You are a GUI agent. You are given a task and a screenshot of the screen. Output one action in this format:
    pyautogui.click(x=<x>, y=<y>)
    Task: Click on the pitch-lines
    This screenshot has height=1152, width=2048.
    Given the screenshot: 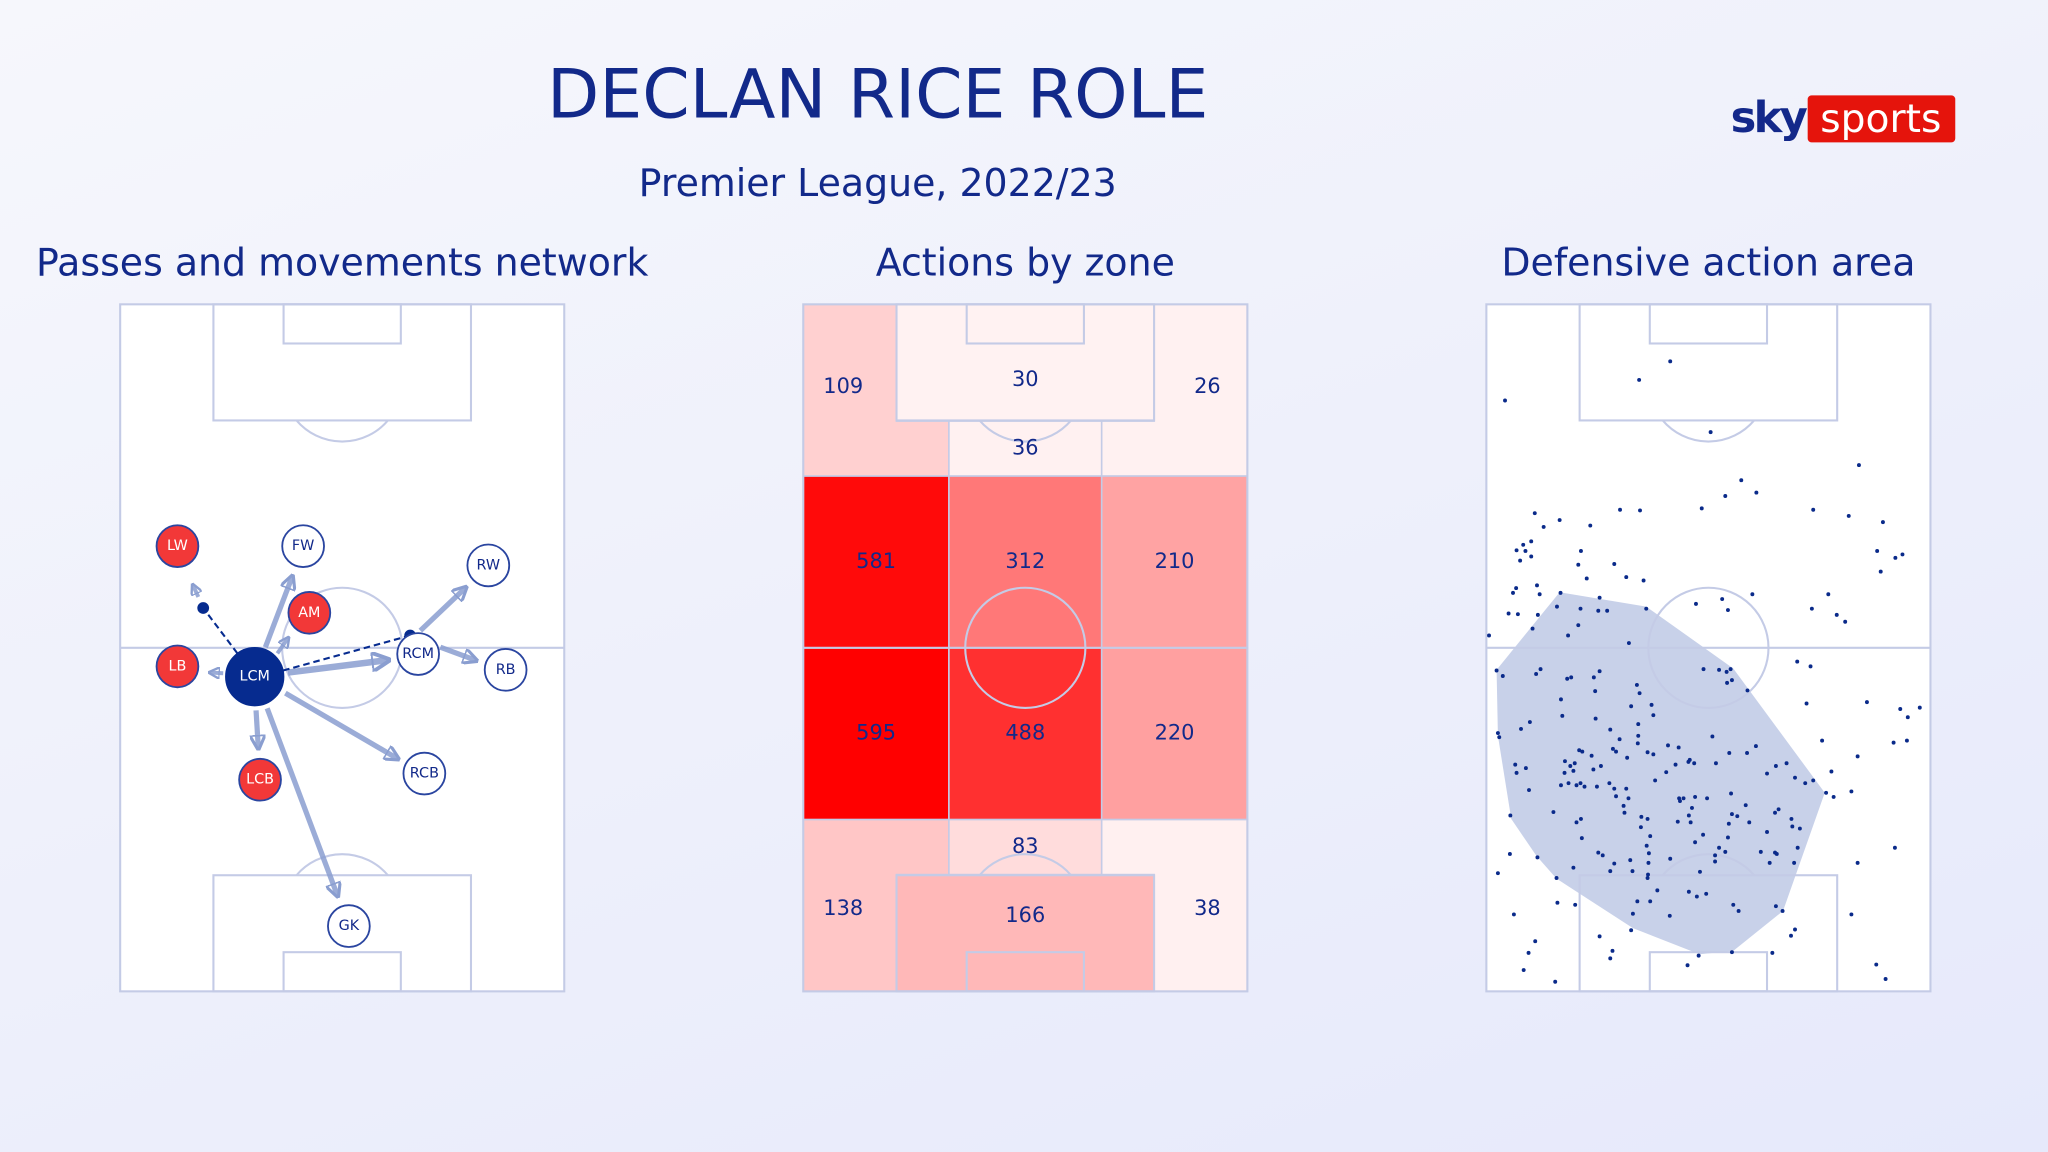 What is the action you would take?
    pyautogui.click(x=1708, y=648)
    